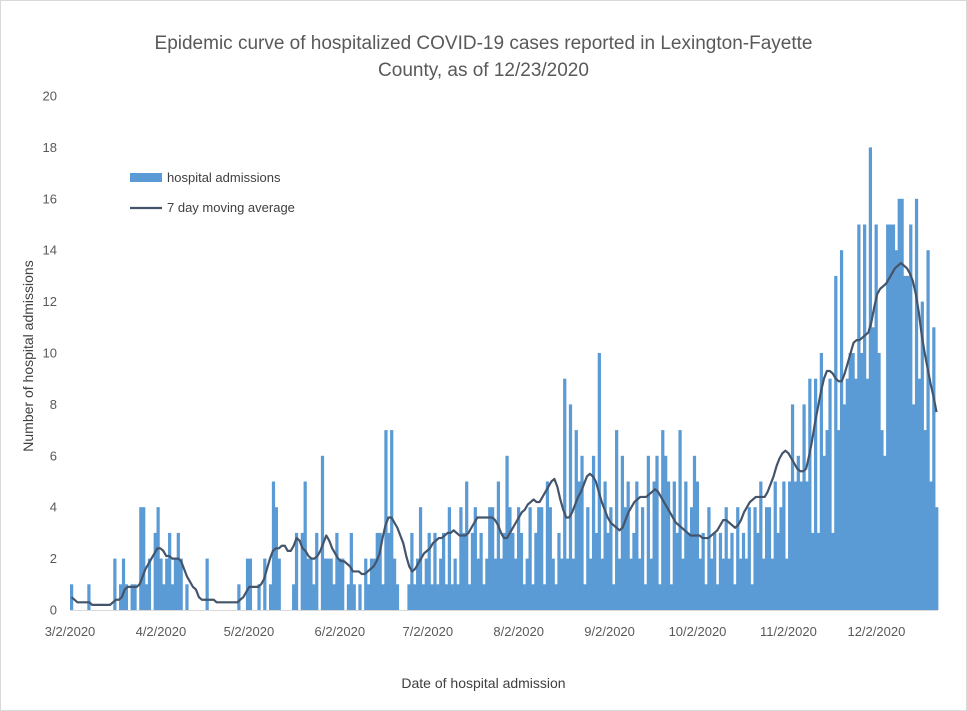  What do you see at coordinates (50, 96) in the screenshot?
I see `y-tick-label: 20` at bounding box center [50, 96].